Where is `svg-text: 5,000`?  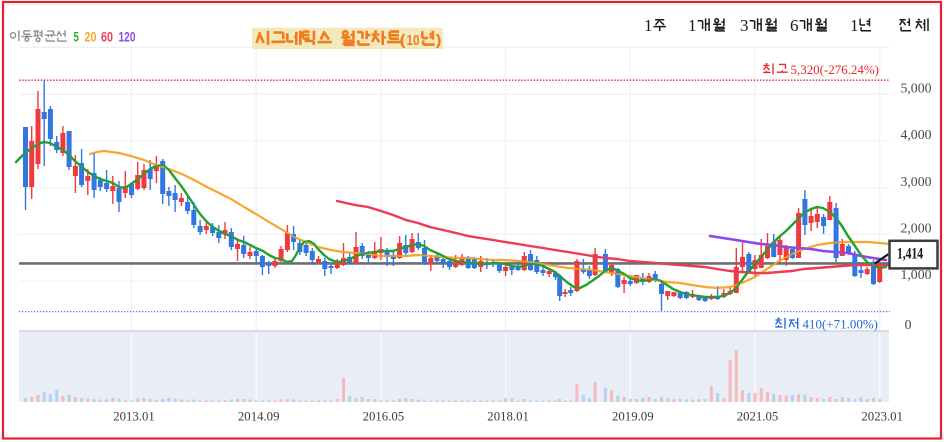 svg-text: 5,000 is located at coordinates (915, 87).